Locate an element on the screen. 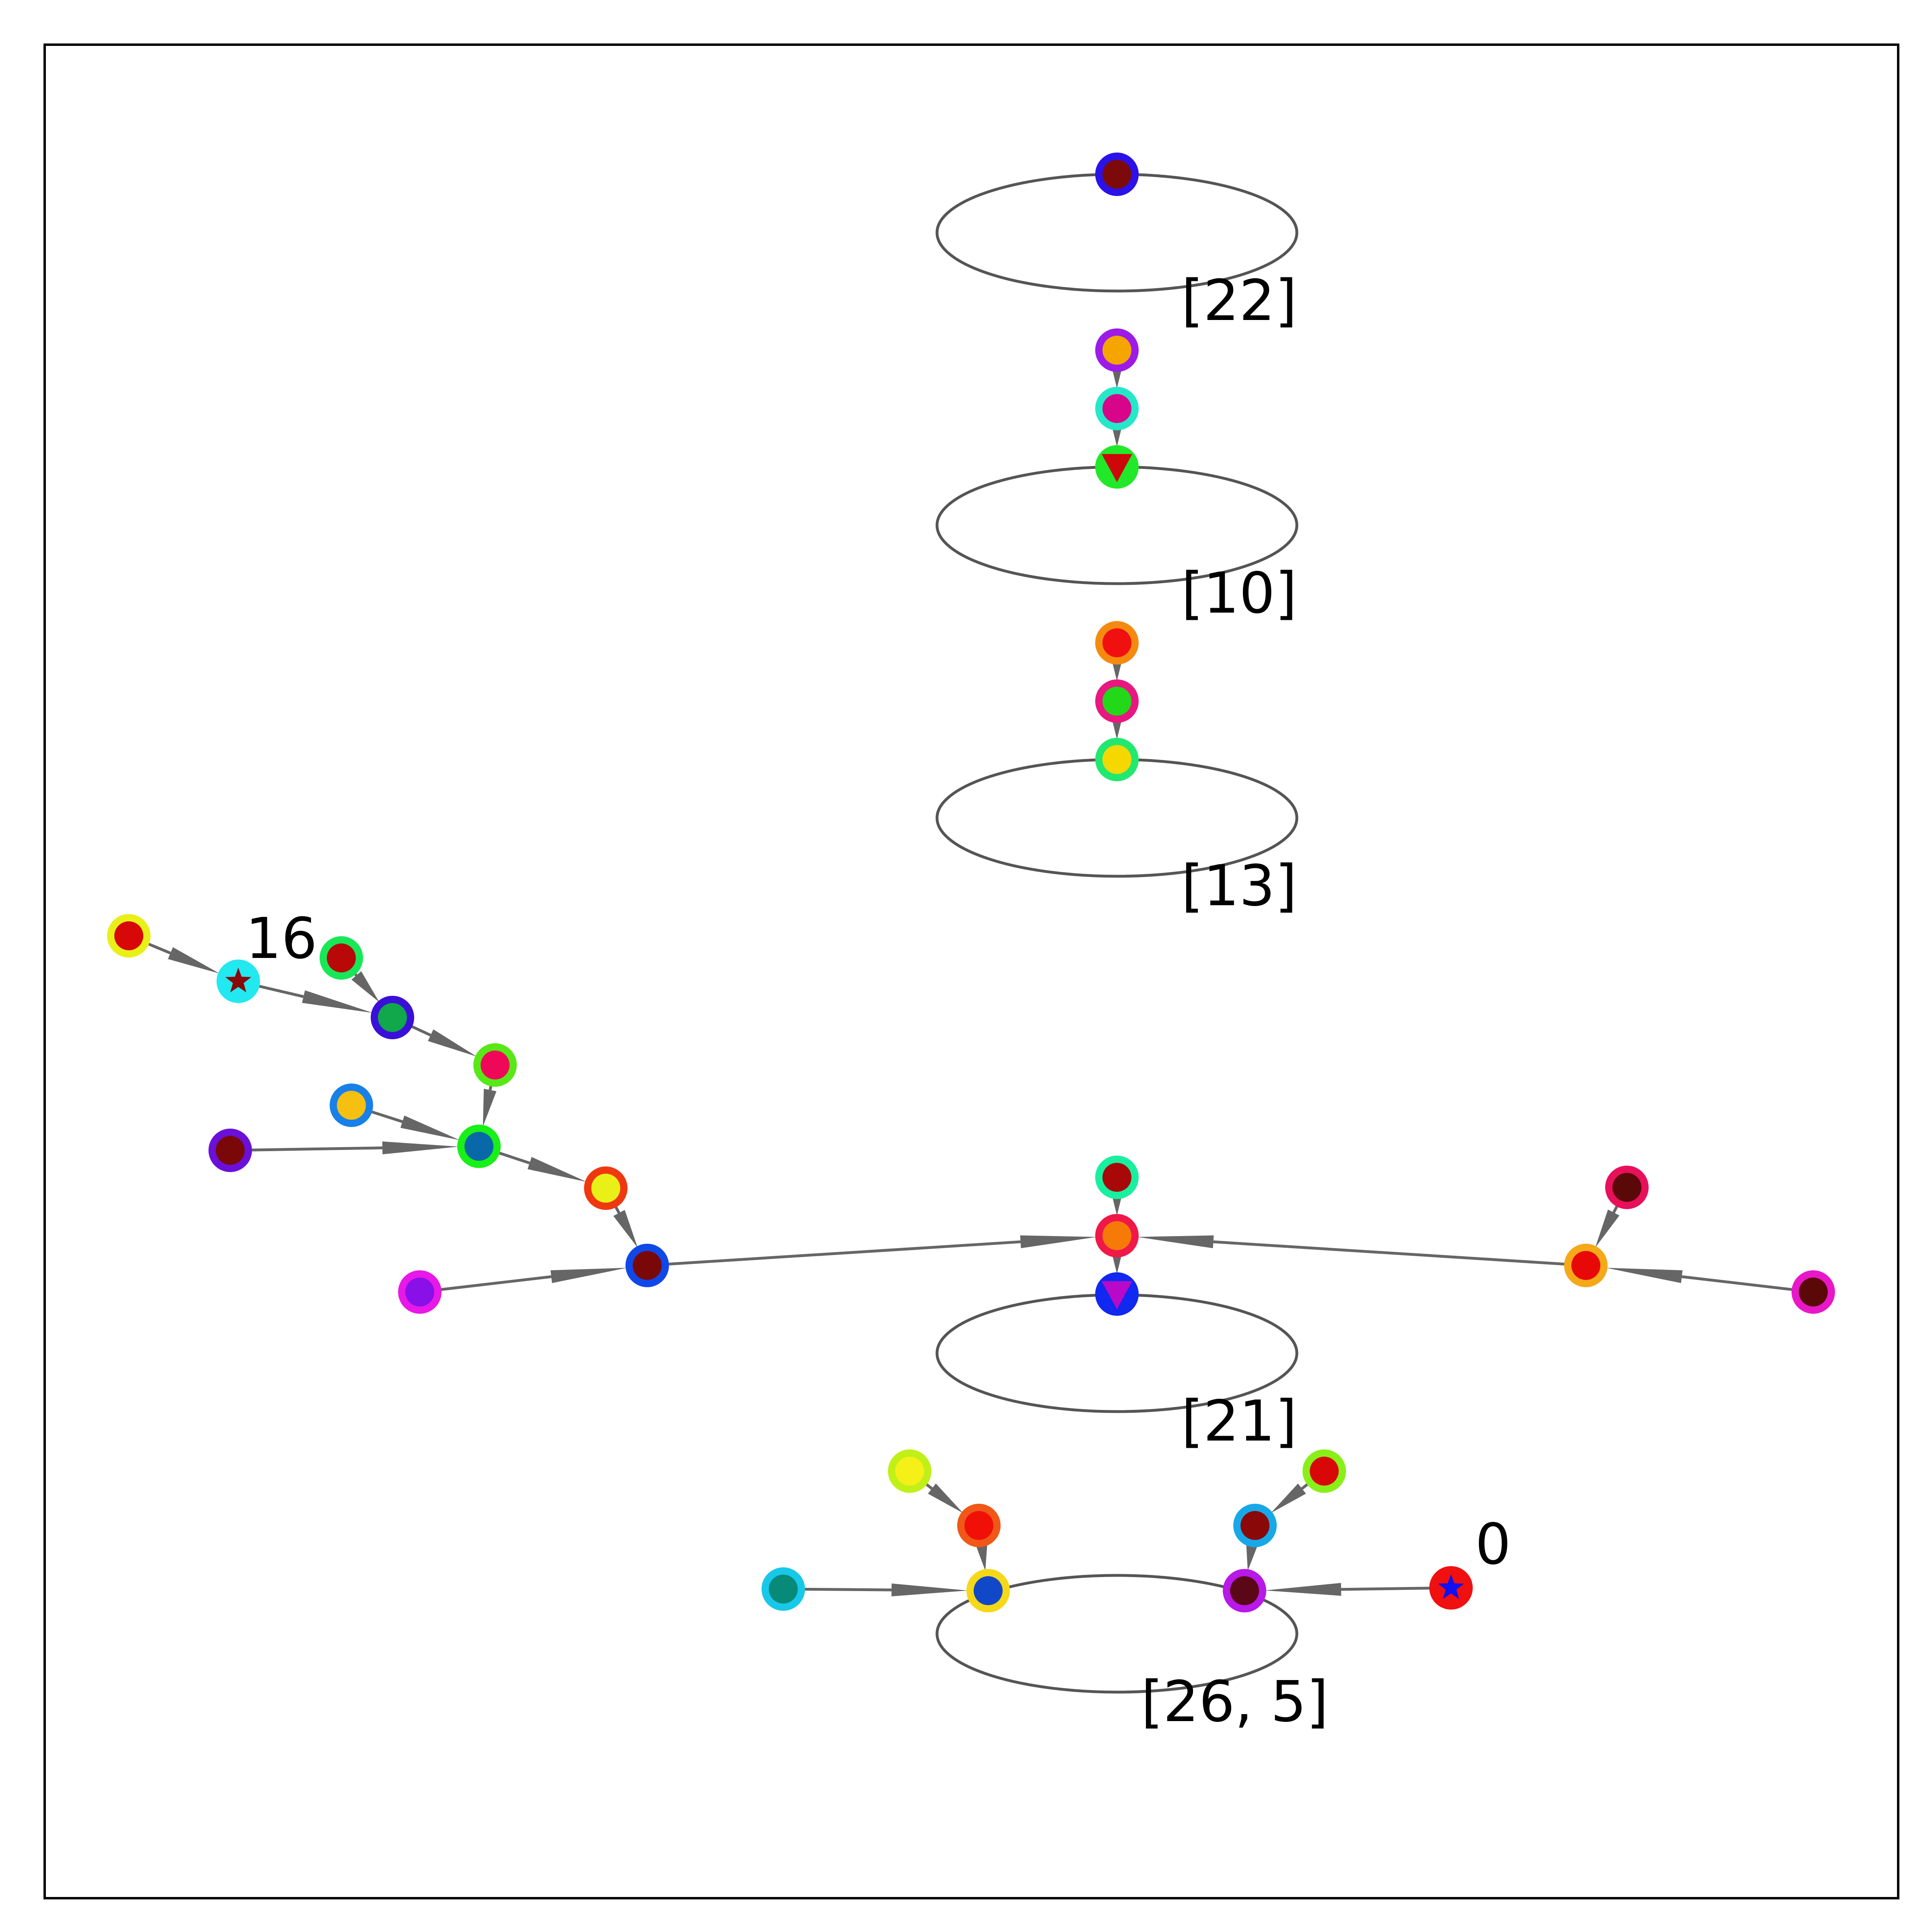 This screenshot has height=1932, width=1932. cycle-label-10: [10] is located at coordinates (1239, 593).